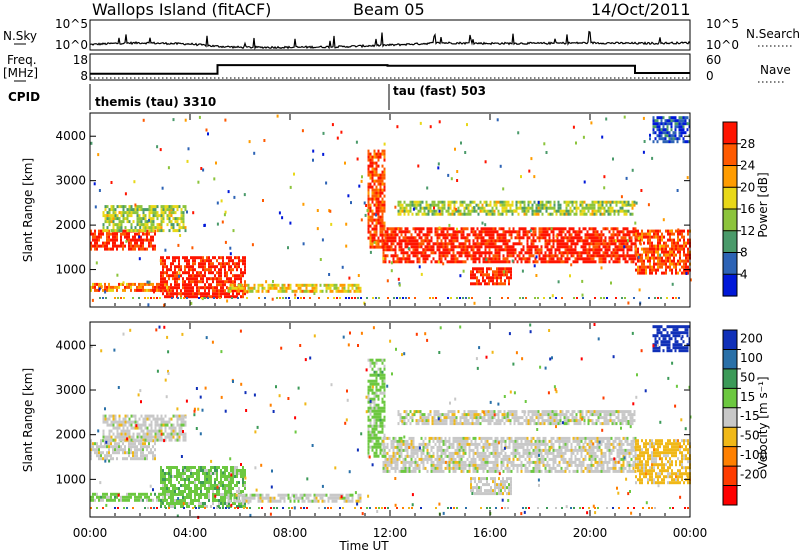  I want to click on noise-right-tick-top: 10^5, so click(722, 24).